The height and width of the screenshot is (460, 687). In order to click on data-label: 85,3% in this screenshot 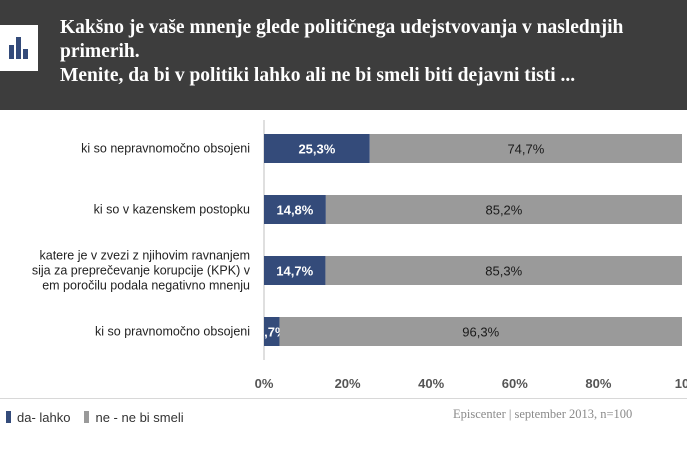, I will do `click(503, 271)`.